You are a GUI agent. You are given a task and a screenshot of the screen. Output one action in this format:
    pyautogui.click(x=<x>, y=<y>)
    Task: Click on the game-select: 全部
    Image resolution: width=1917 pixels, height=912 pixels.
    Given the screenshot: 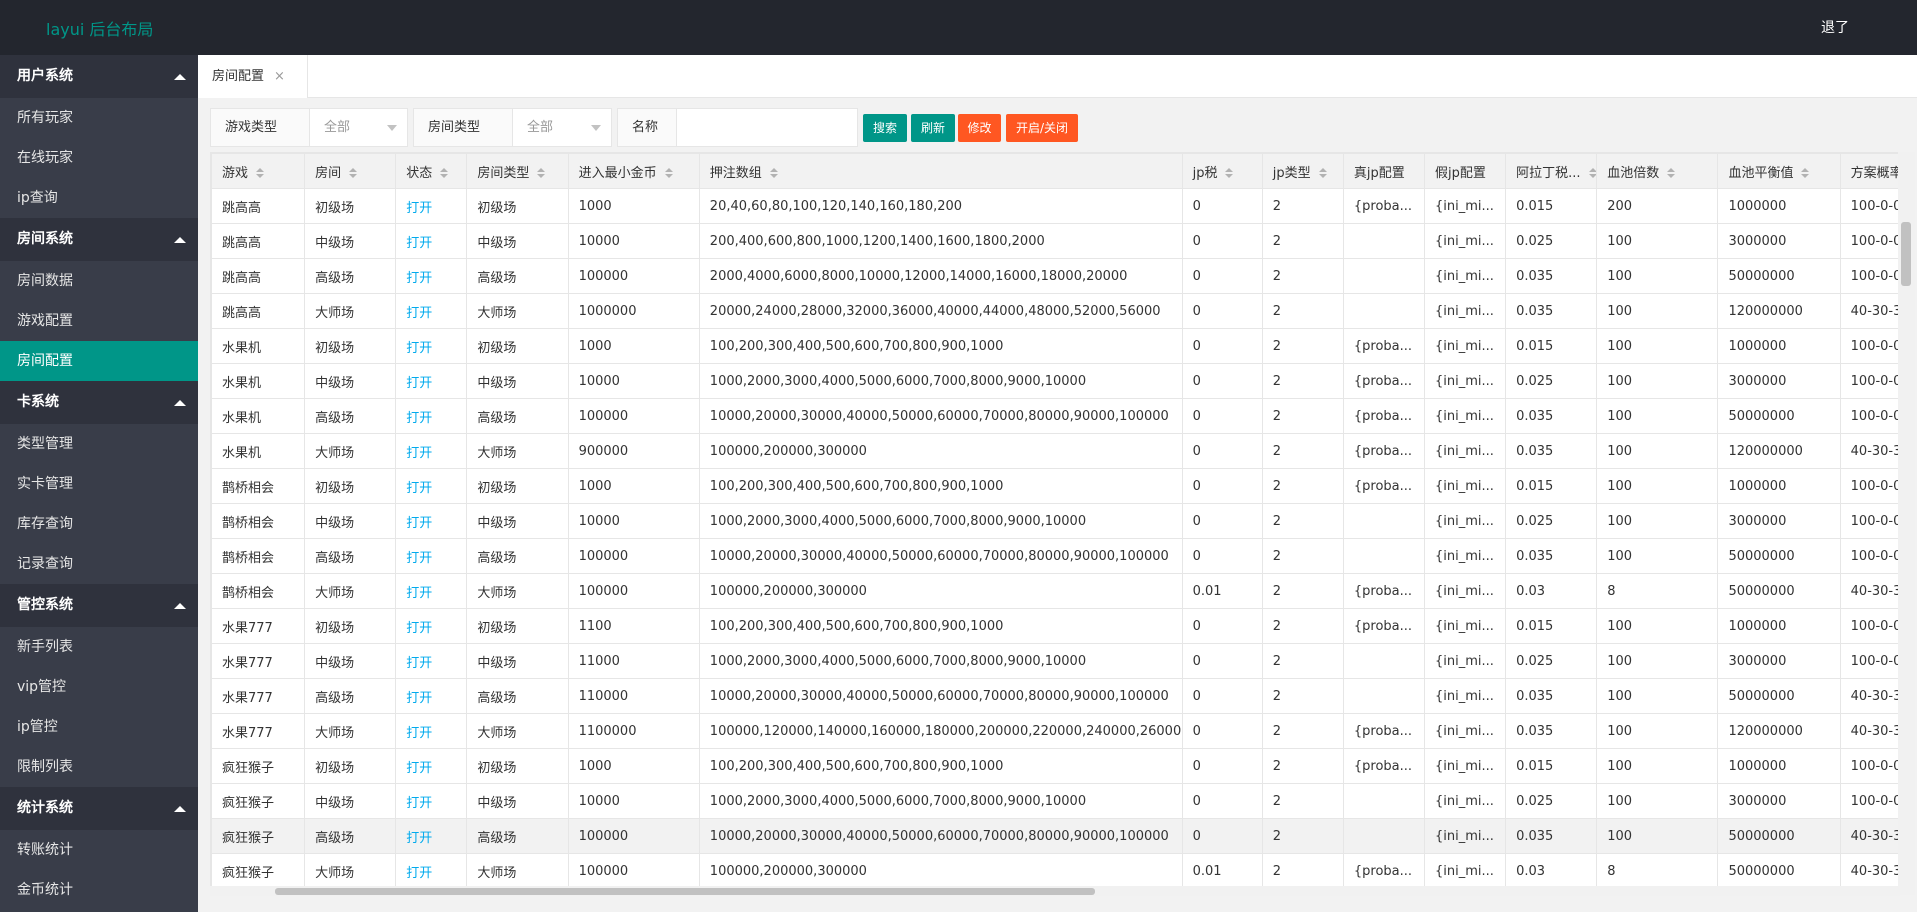 What is the action you would take?
    pyautogui.click(x=358, y=127)
    